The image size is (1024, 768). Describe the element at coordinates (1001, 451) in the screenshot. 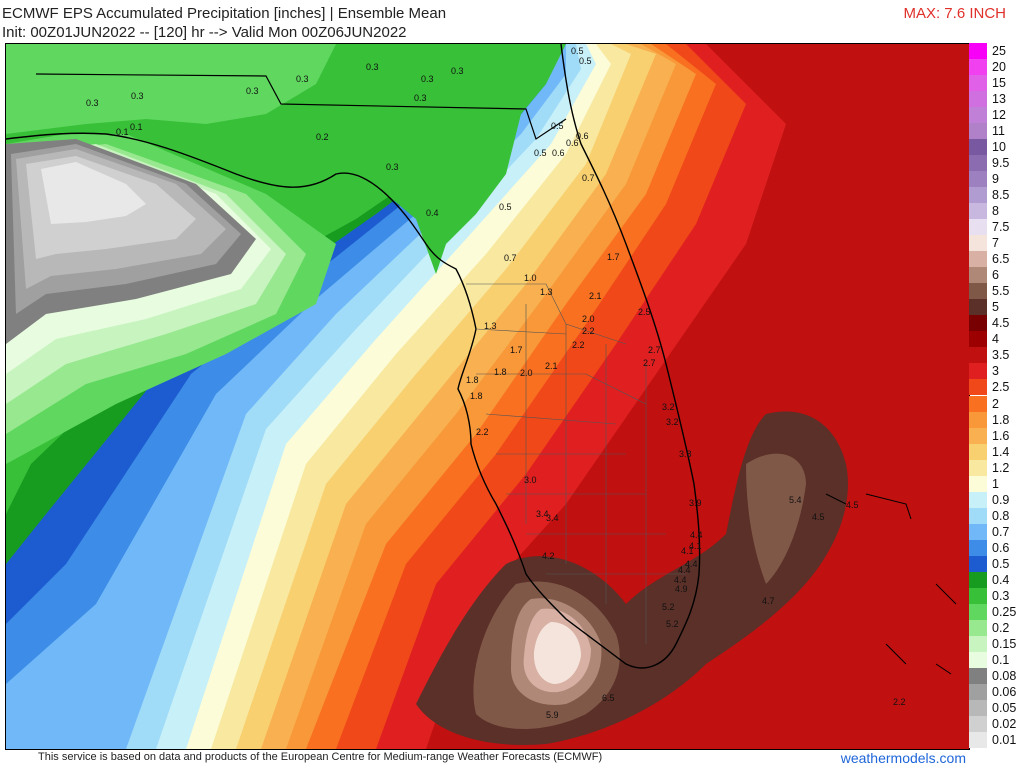

I see `legend-label: 1.4` at that location.